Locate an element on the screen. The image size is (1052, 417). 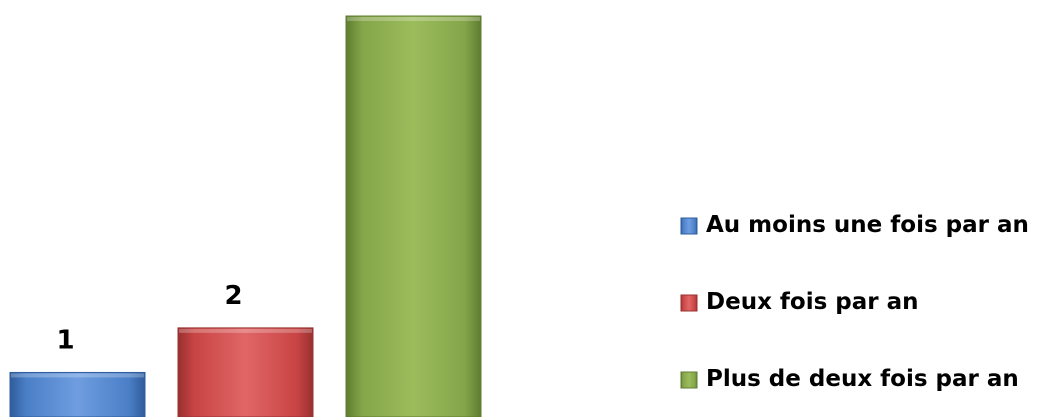
data-label-deux-fois-par-an: 2 is located at coordinates (233, 296).